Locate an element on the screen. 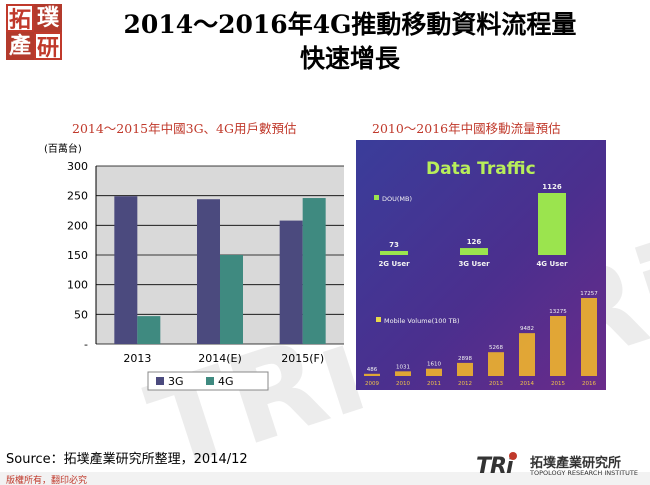 The height and width of the screenshot is (485, 650). tri-logo-dot is located at coordinates (513, 456).